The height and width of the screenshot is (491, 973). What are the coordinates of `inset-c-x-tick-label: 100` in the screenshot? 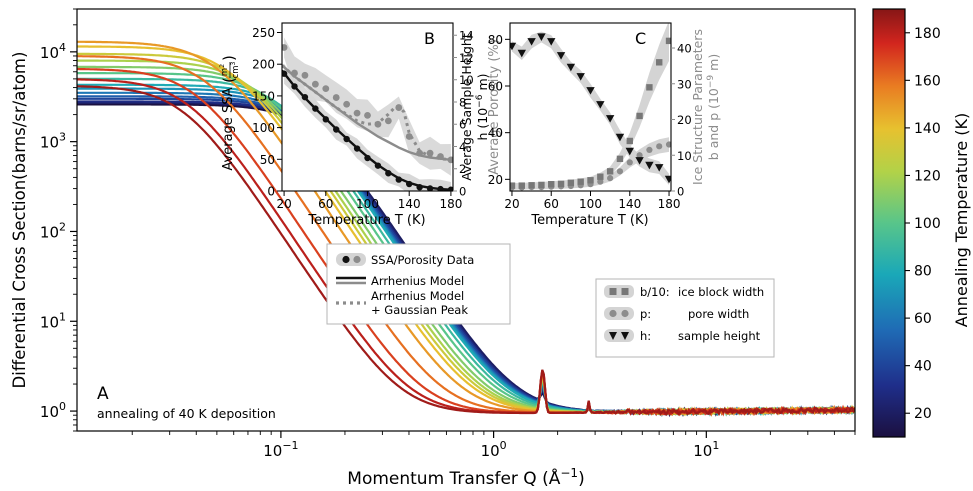 It's located at (590, 204).